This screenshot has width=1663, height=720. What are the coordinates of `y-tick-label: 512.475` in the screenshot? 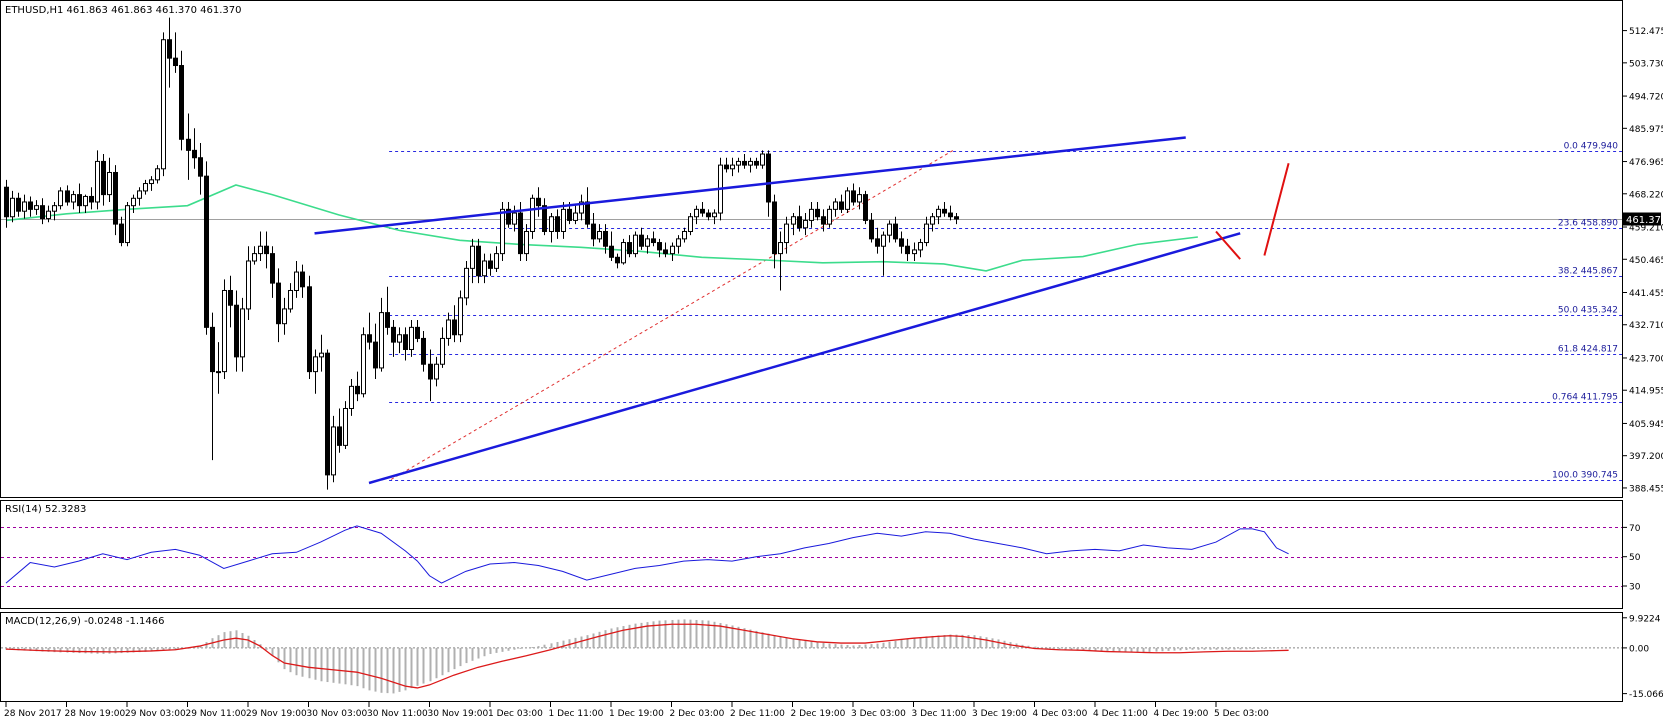 It's located at (1646, 32).